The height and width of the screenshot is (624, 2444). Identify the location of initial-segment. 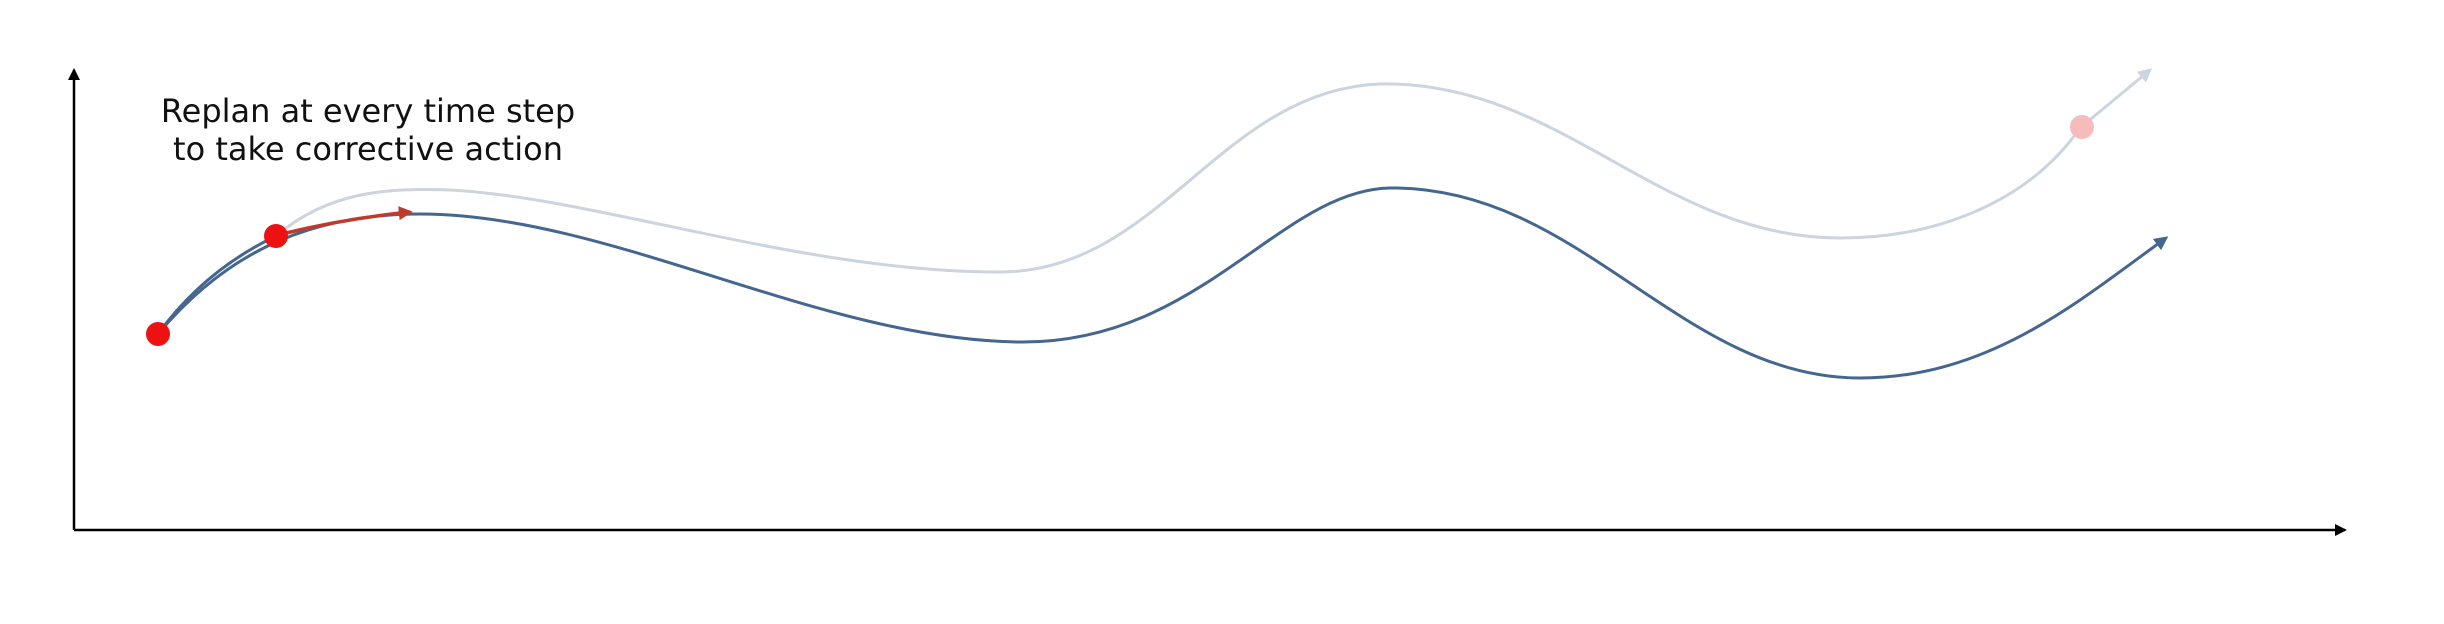
(216, 284).